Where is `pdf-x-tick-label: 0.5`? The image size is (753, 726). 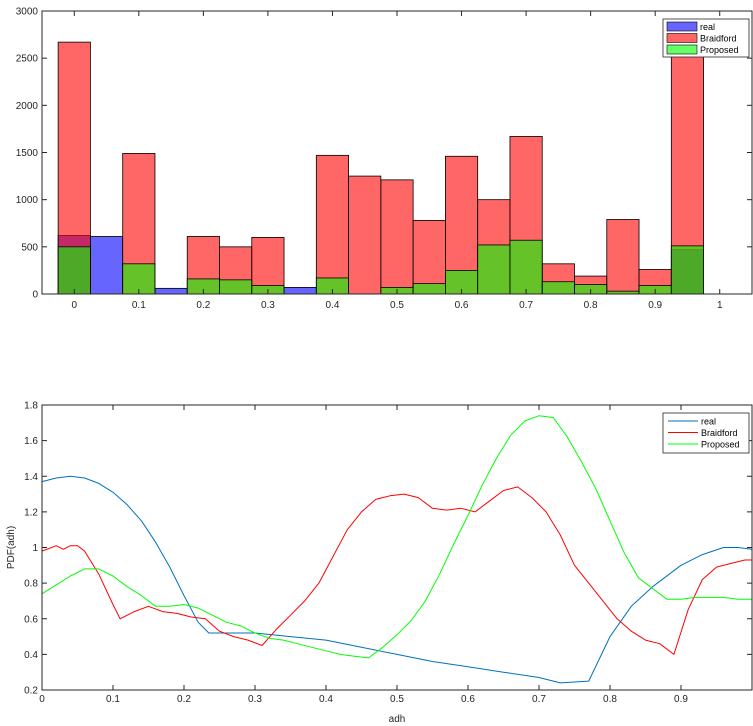 pdf-x-tick-label: 0.5 is located at coordinates (397, 699).